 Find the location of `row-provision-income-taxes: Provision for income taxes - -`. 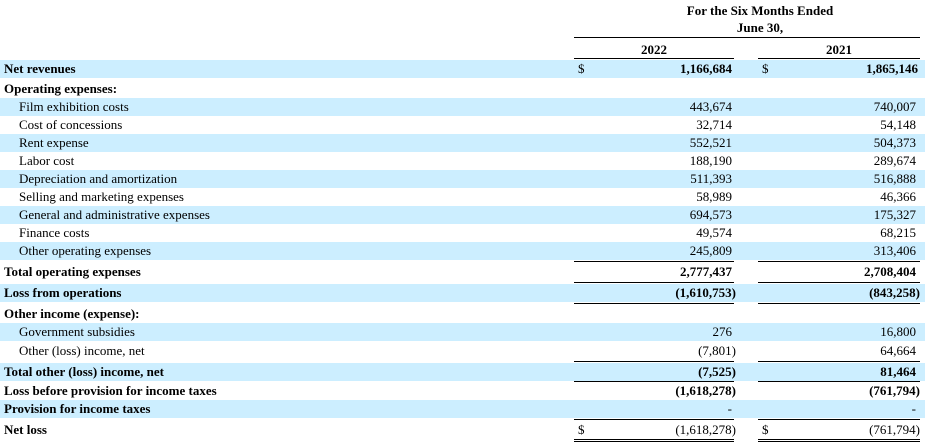

row-provision-income-taxes: Provision for income taxes - - is located at coordinates (462, 409).